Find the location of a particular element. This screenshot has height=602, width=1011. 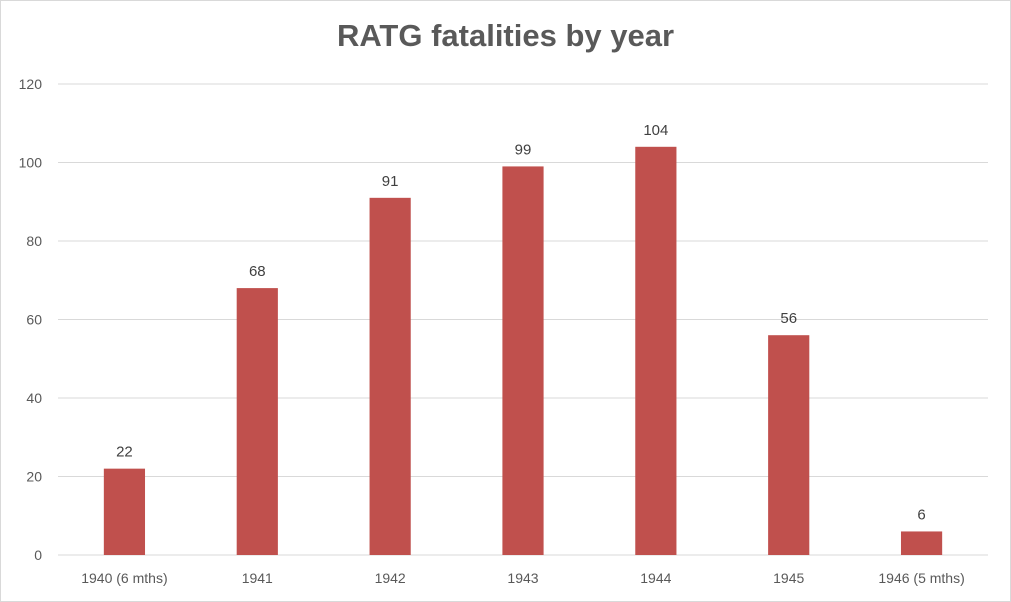

data-label: 56 is located at coordinates (788, 318).